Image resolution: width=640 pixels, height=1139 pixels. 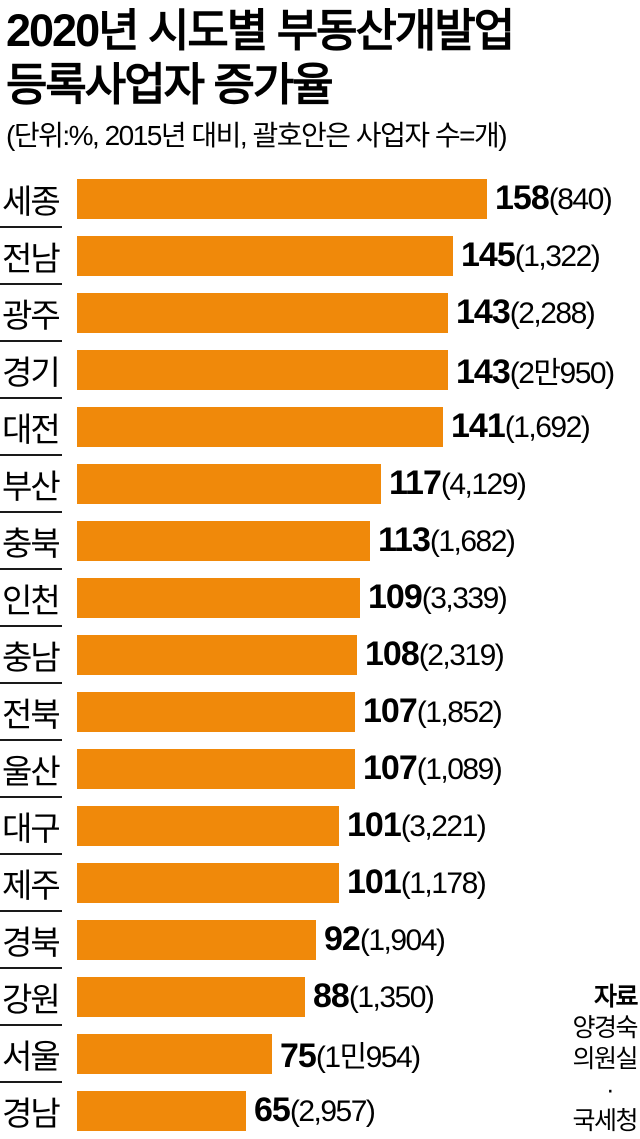 I want to click on bar-value: 75, so click(x=298, y=1055).